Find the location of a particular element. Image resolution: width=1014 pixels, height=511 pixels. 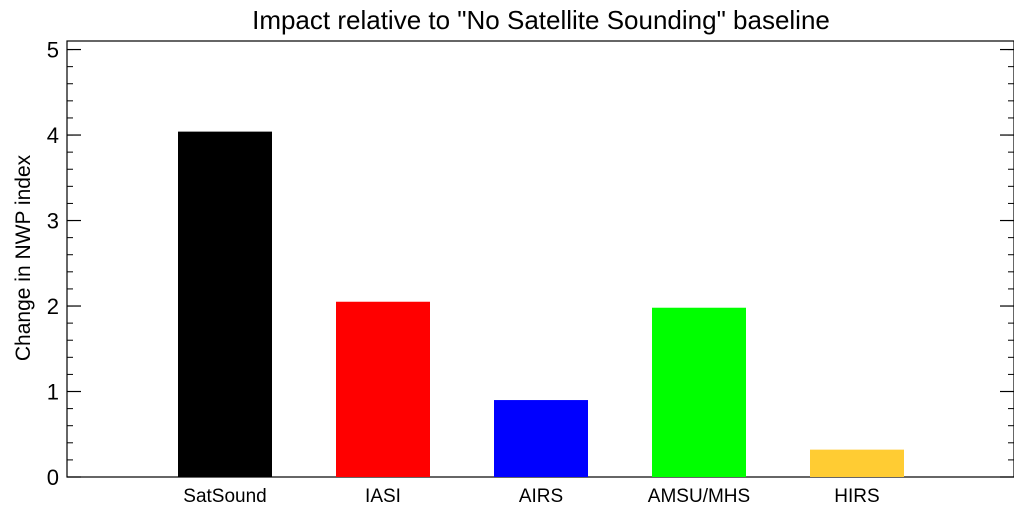

bar-iasi is located at coordinates (383, 389).